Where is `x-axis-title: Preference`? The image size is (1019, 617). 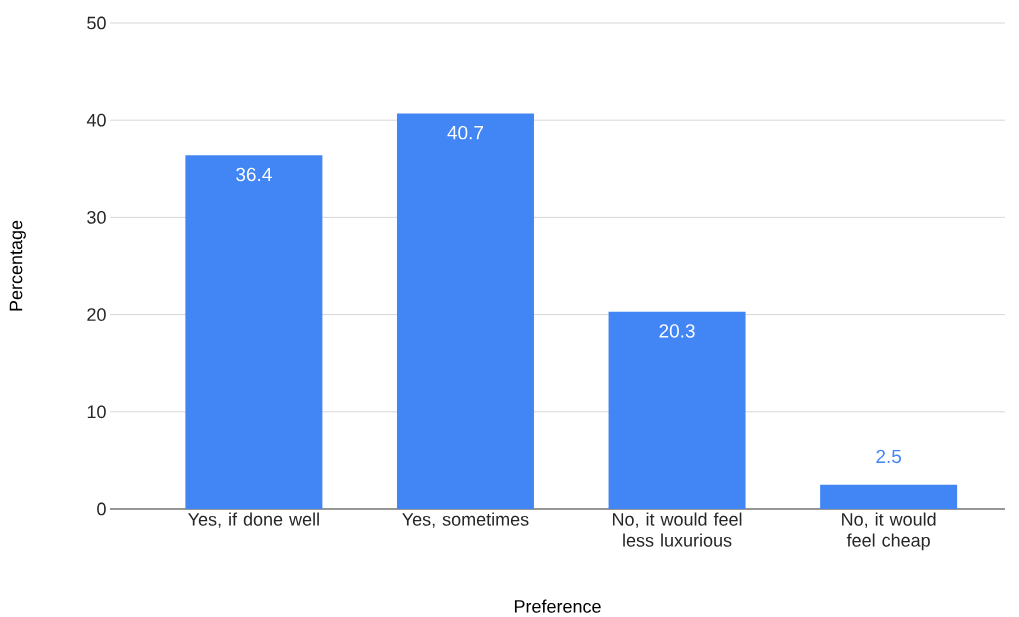 x-axis-title: Preference is located at coordinates (557, 606).